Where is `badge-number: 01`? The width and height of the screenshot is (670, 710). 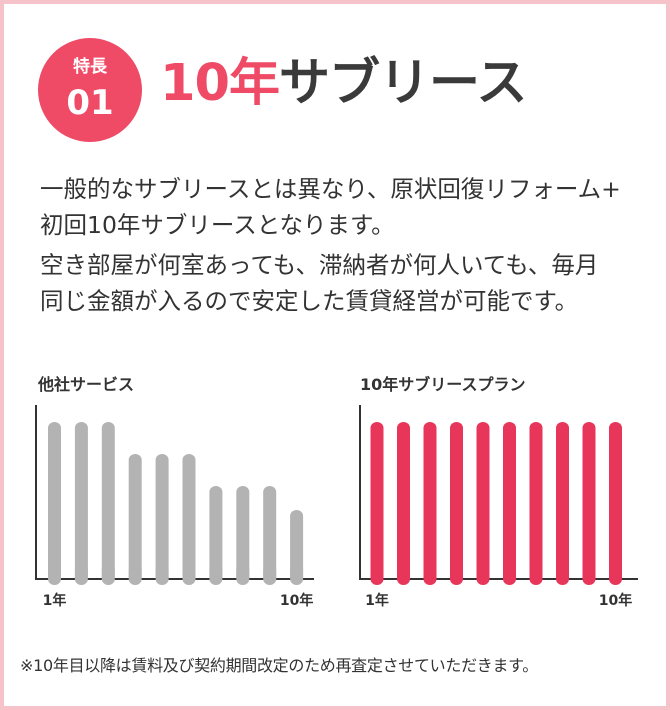 badge-number: 01 is located at coordinates (90, 103).